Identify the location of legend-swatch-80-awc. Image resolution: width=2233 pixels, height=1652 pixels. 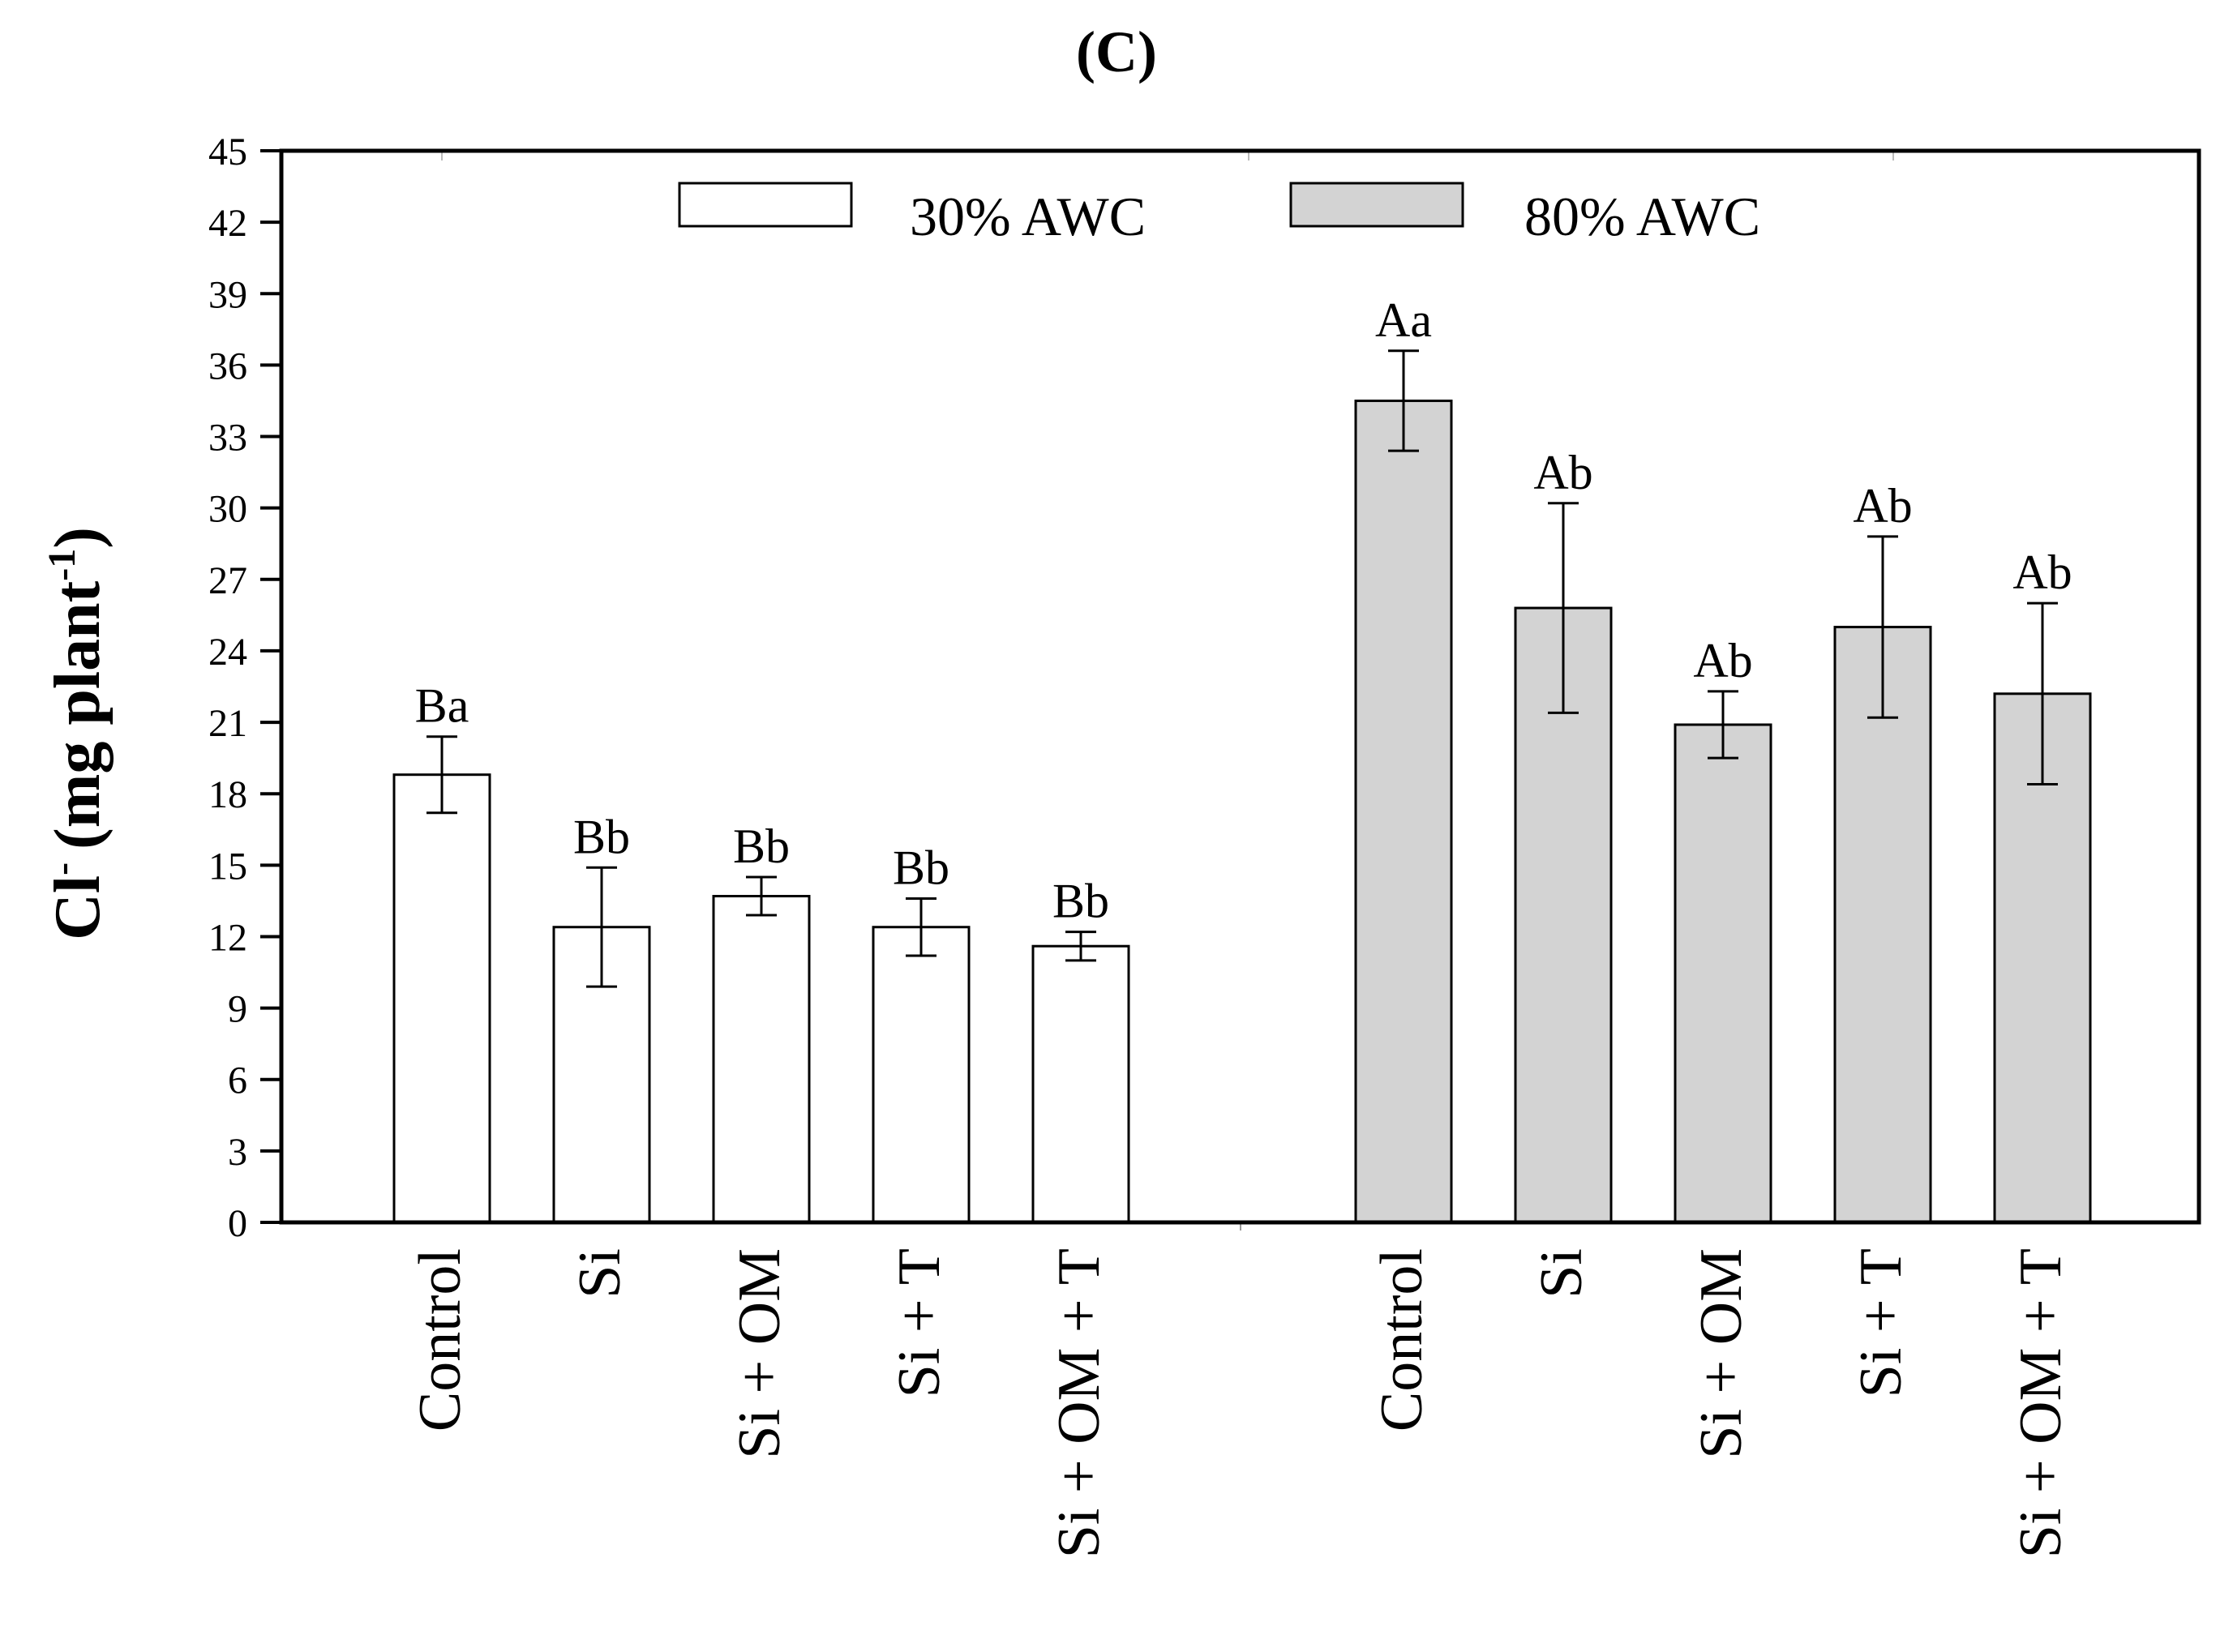
(1376, 205).